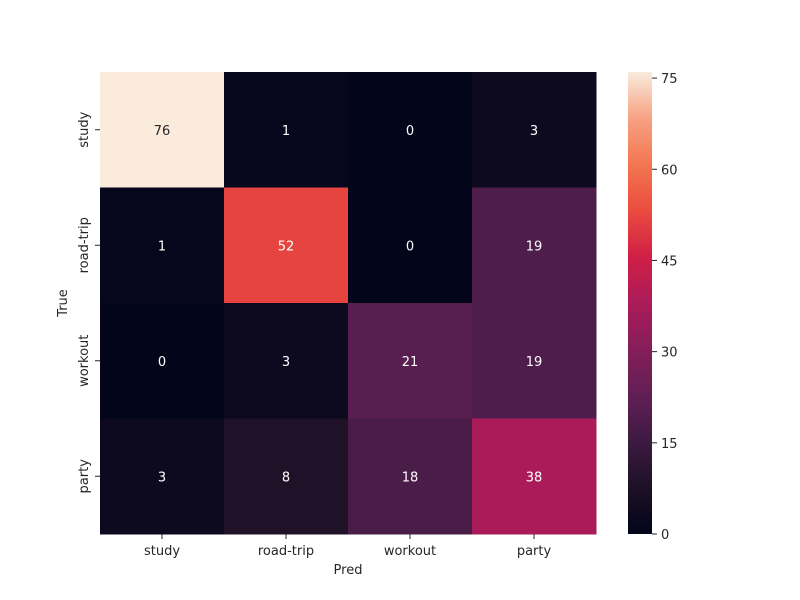  What do you see at coordinates (63, 303) in the screenshot?
I see `y-axis-label: True` at bounding box center [63, 303].